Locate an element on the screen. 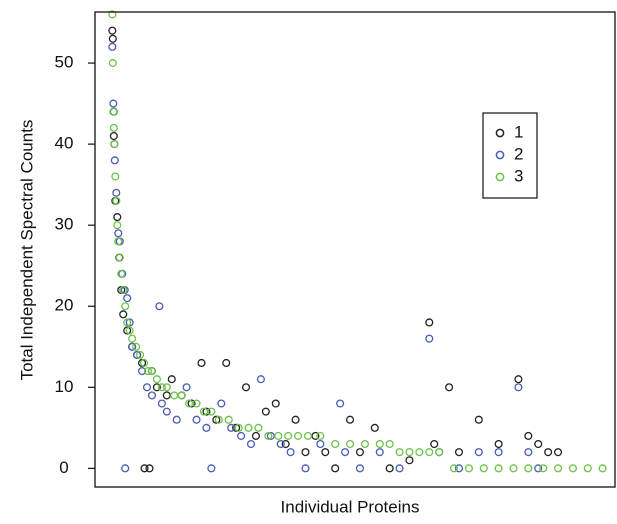  y-tick-label: 0 is located at coordinates (63, 467).